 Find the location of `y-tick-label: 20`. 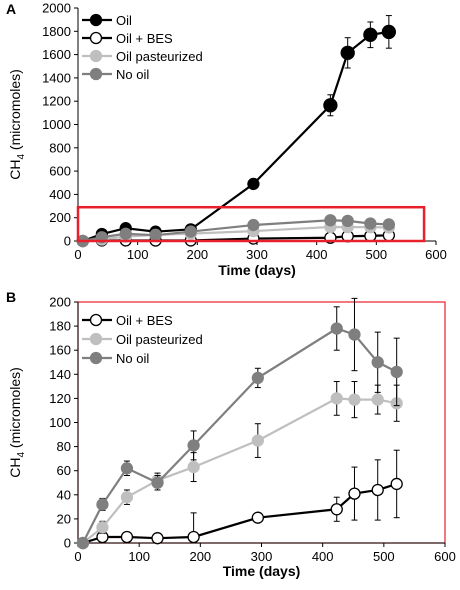

y-tick-label: 20 is located at coordinates (64, 518).